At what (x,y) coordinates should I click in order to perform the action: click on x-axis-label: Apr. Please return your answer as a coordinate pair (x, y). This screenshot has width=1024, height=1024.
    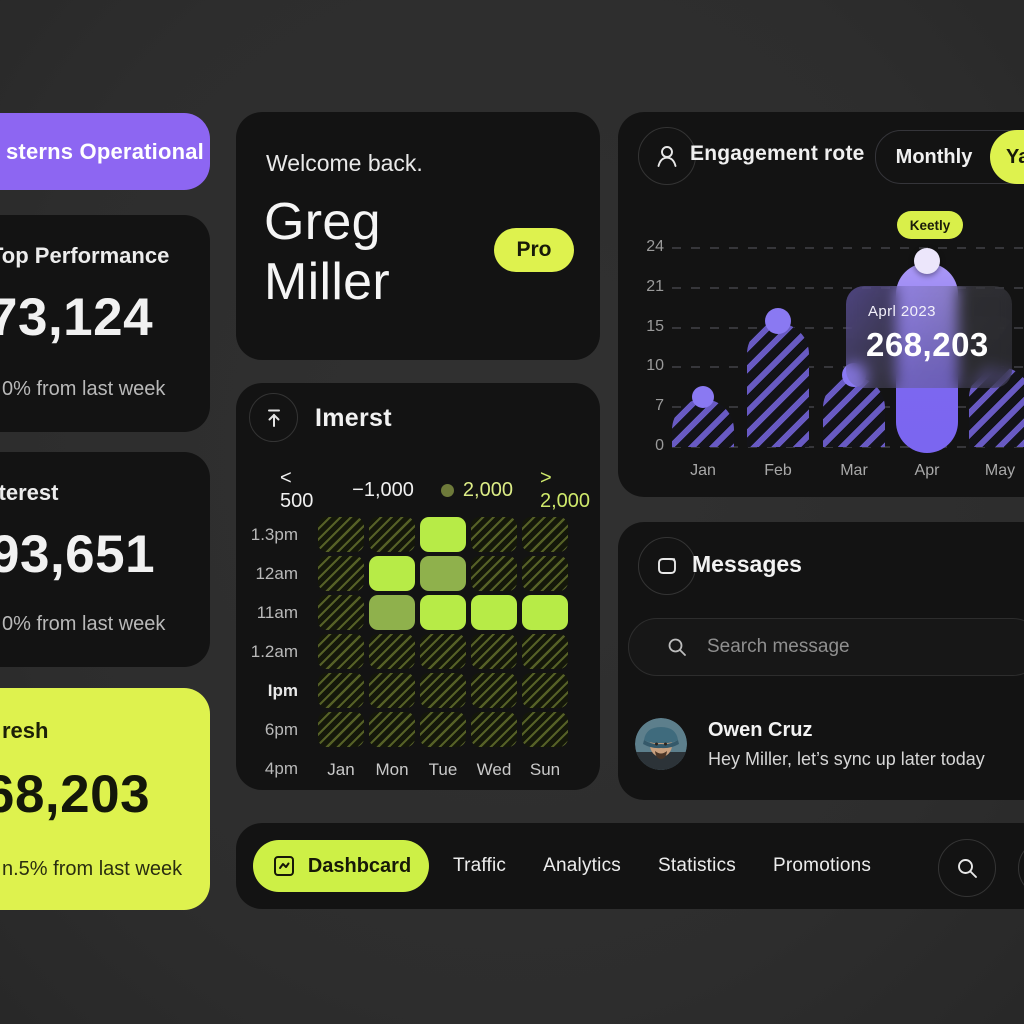
    Looking at the image, I should click on (927, 470).